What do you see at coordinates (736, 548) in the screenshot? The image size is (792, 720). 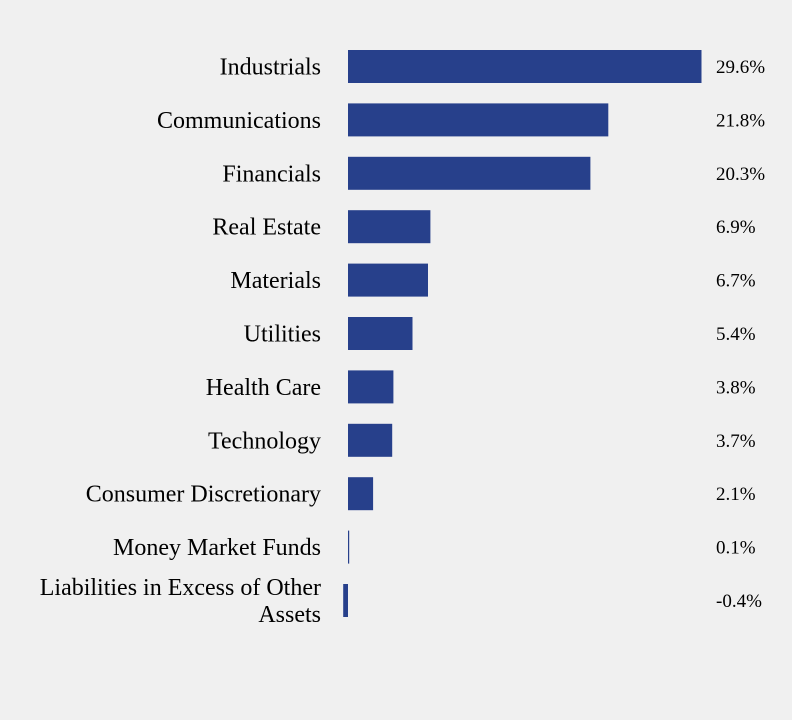 I see `value-label-9: 0.1%` at bounding box center [736, 548].